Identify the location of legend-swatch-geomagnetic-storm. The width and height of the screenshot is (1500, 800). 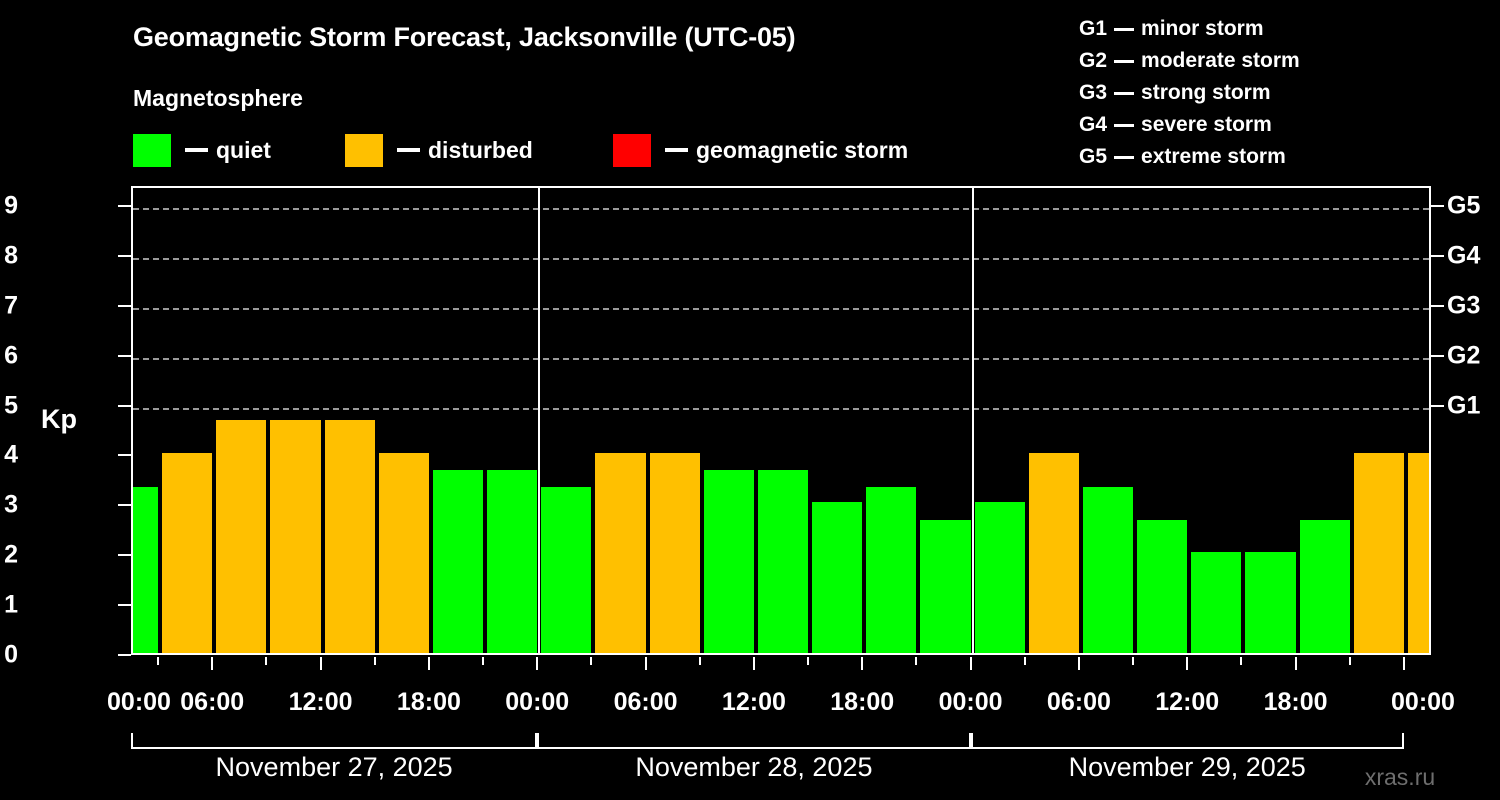
(632, 150).